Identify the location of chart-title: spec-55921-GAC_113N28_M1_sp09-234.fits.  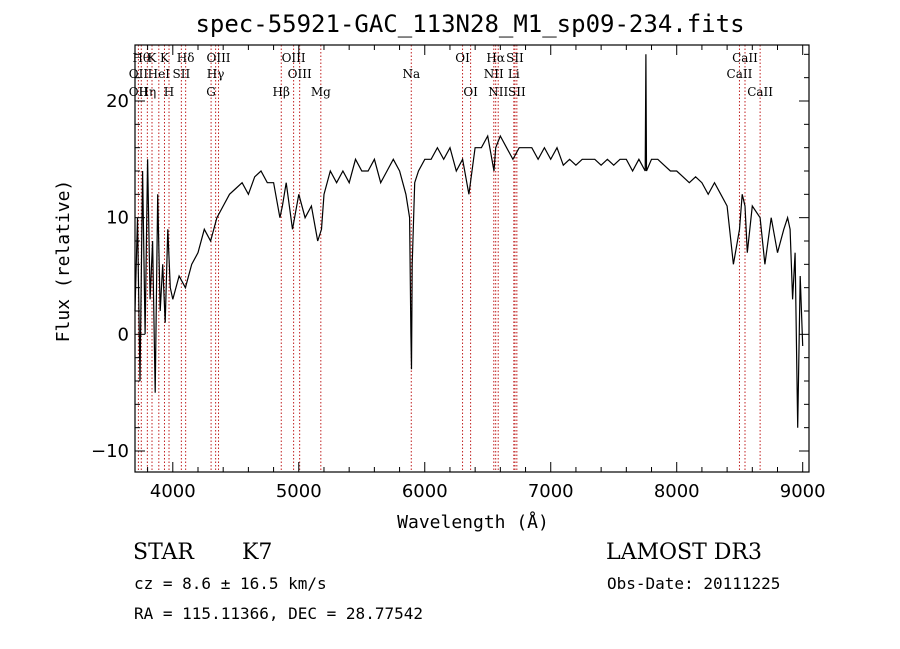
(469, 24).